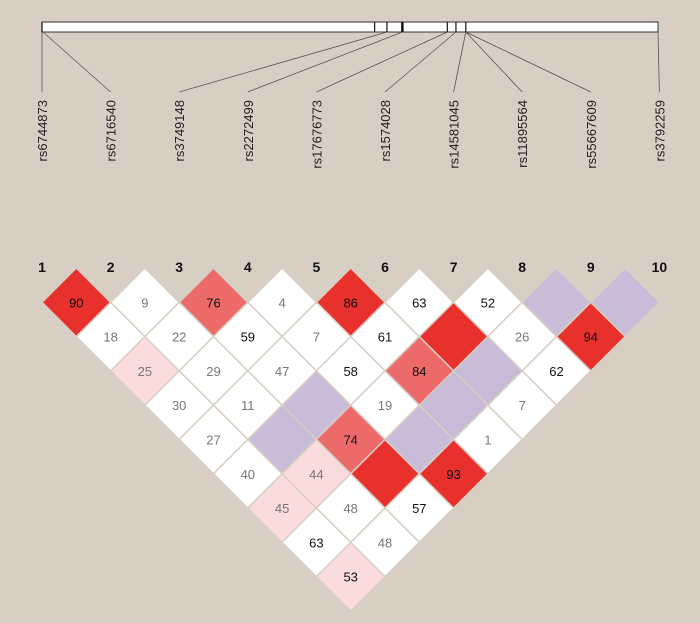 This screenshot has width=700, height=623. What do you see at coordinates (453, 474) in the screenshot?
I see `ld-cell-value: 93` at bounding box center [453, 474].